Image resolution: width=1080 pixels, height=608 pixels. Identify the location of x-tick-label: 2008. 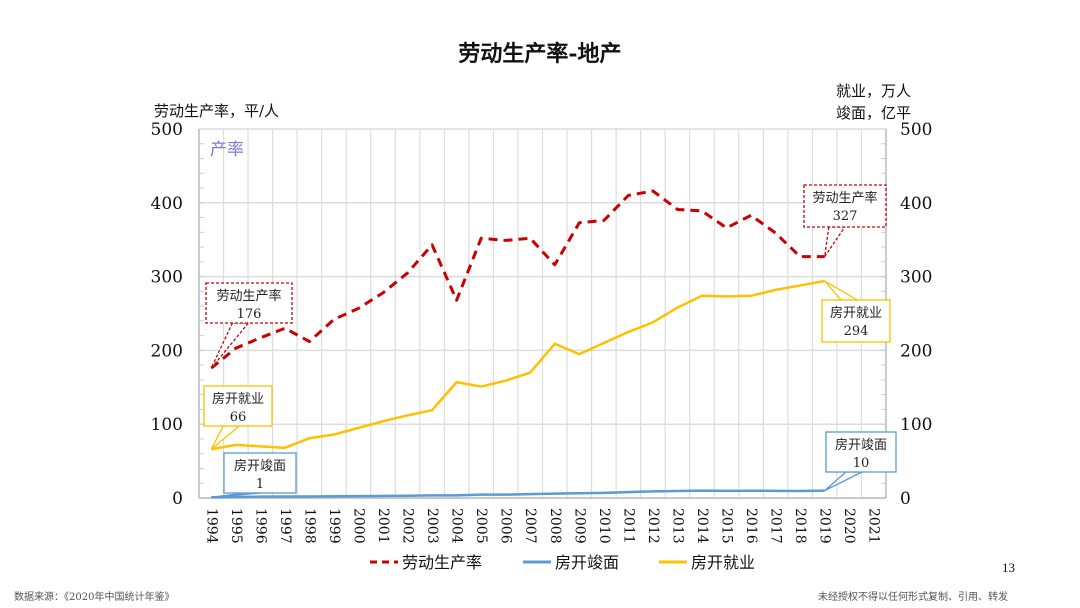
(555, 526).